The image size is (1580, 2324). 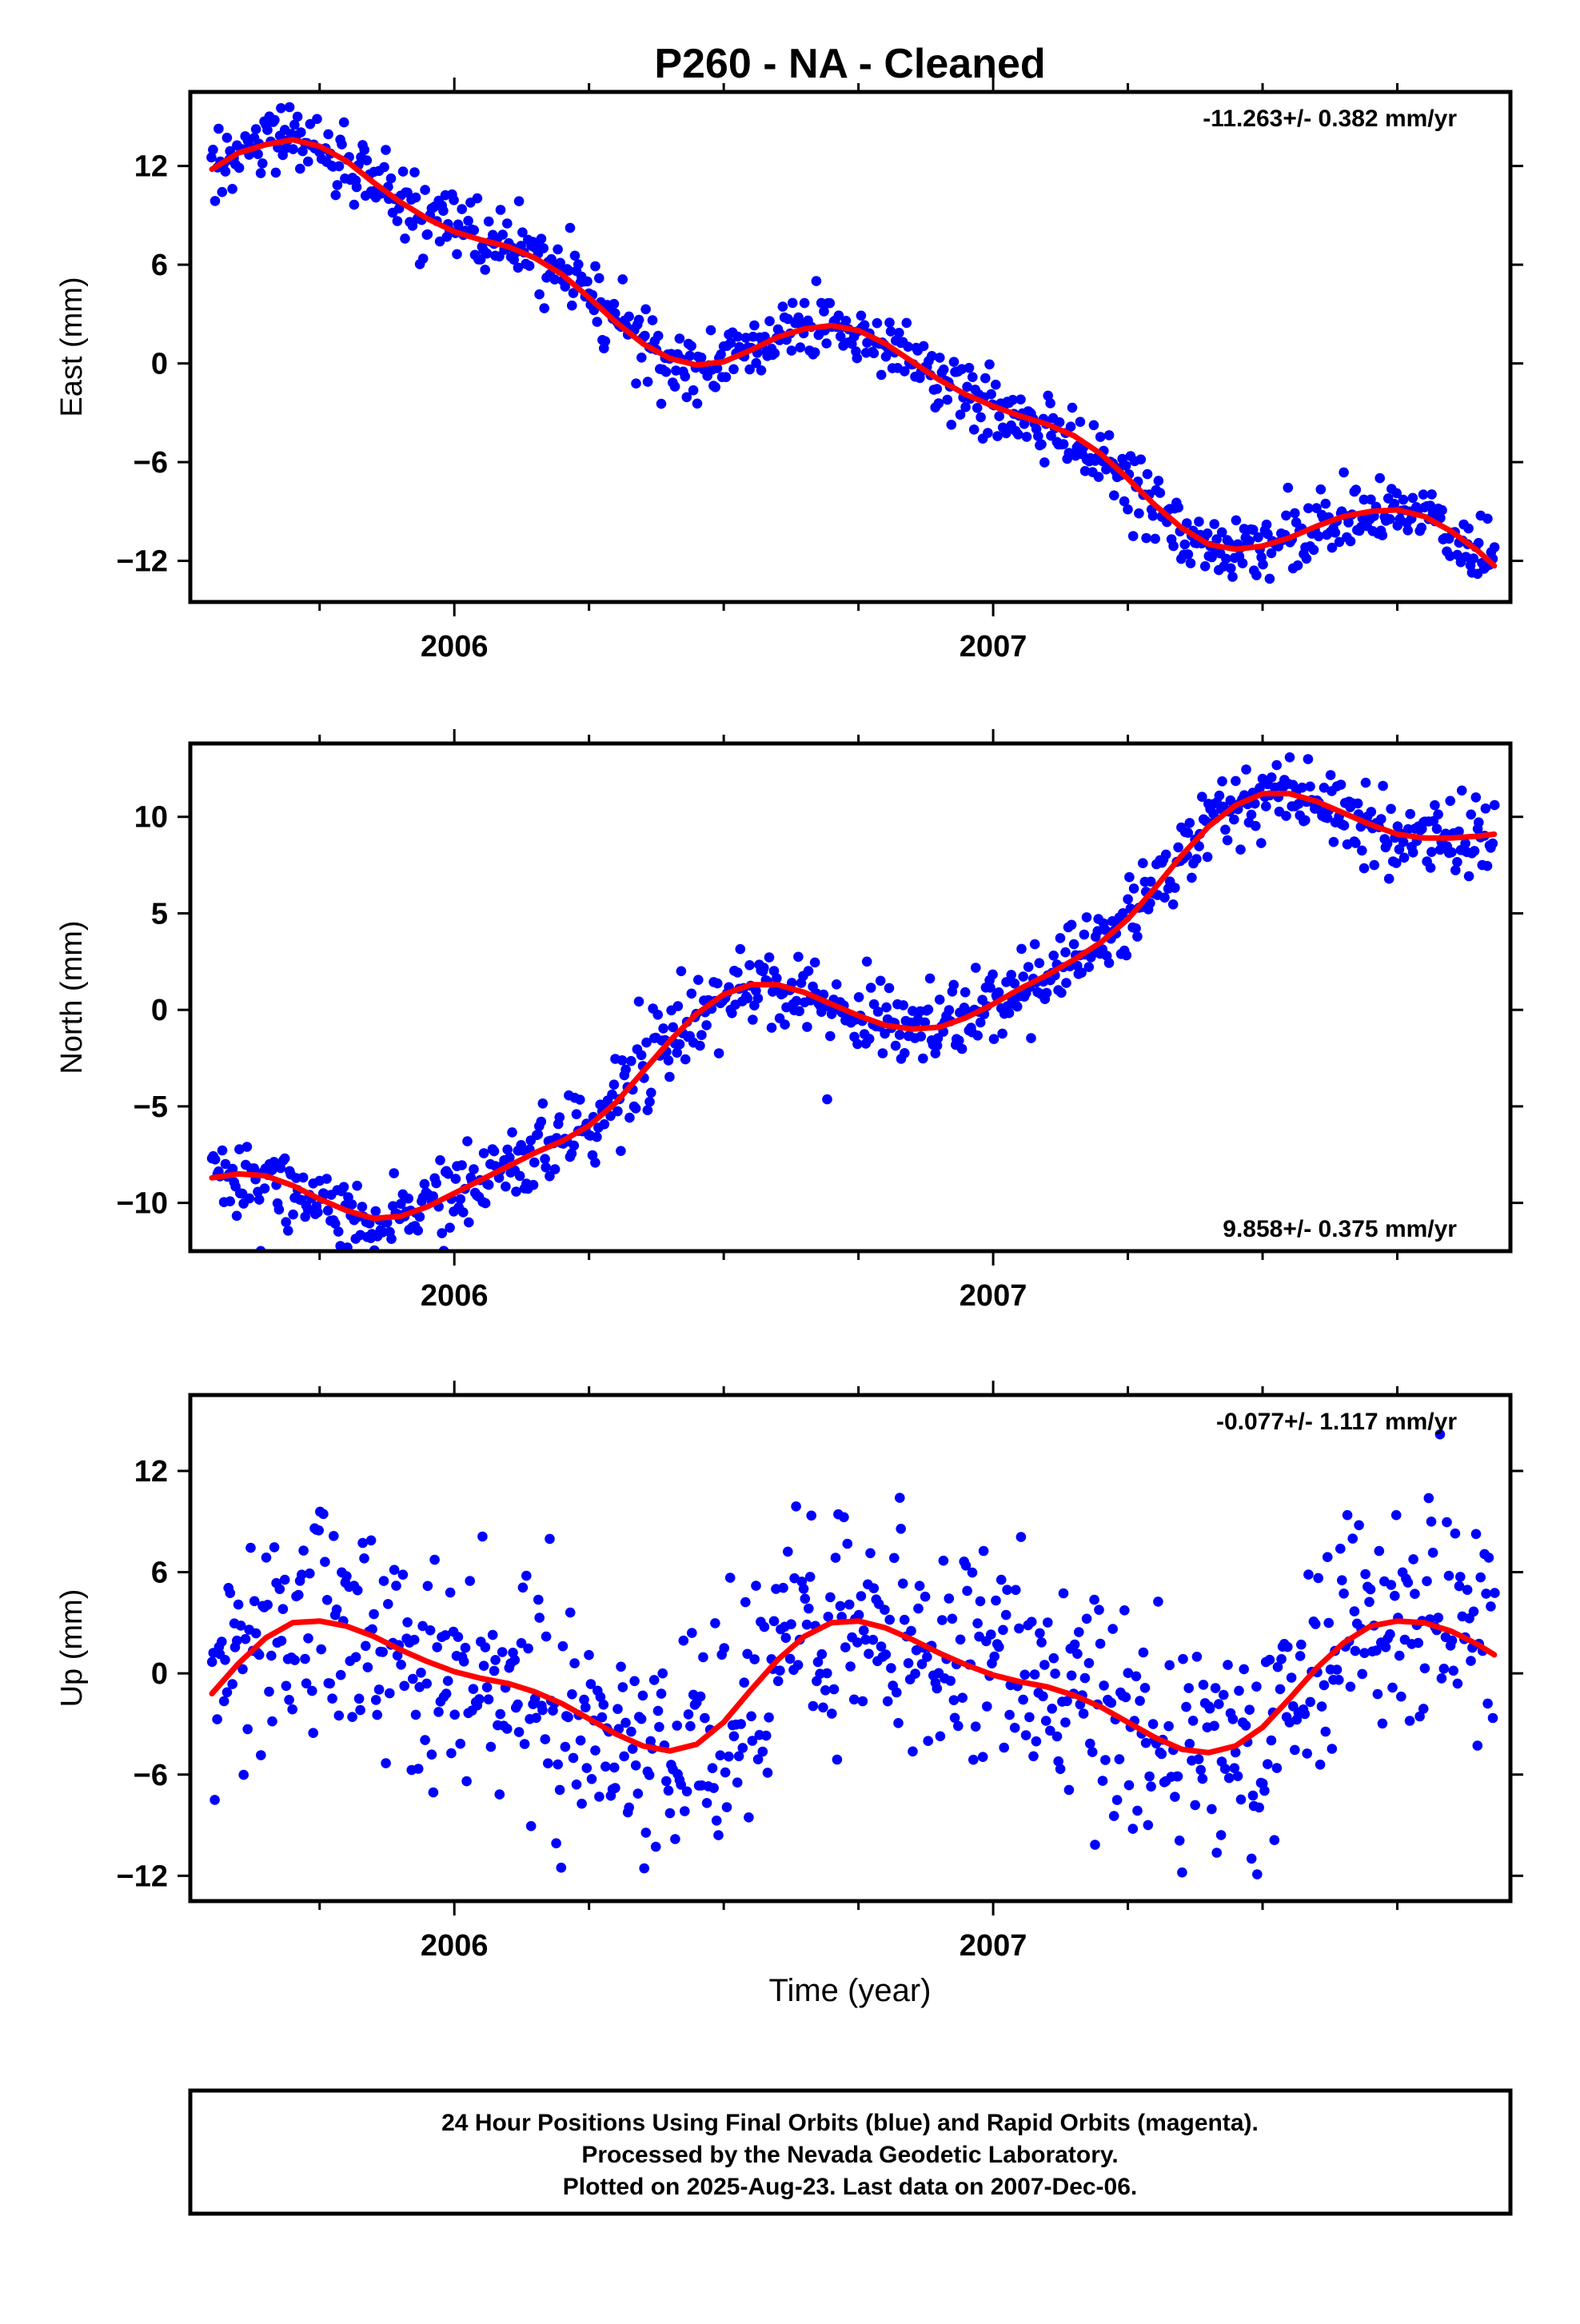 I want to click on y-tick-label: 0, so click(x=160, y=1674).